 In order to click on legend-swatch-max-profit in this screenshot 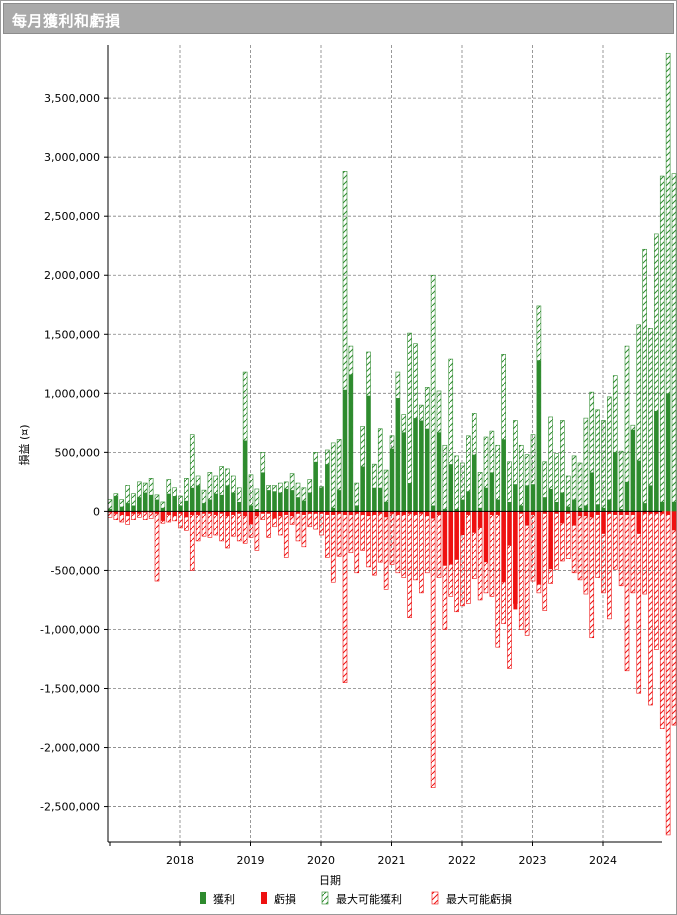, I will do `click(325, 898)`.